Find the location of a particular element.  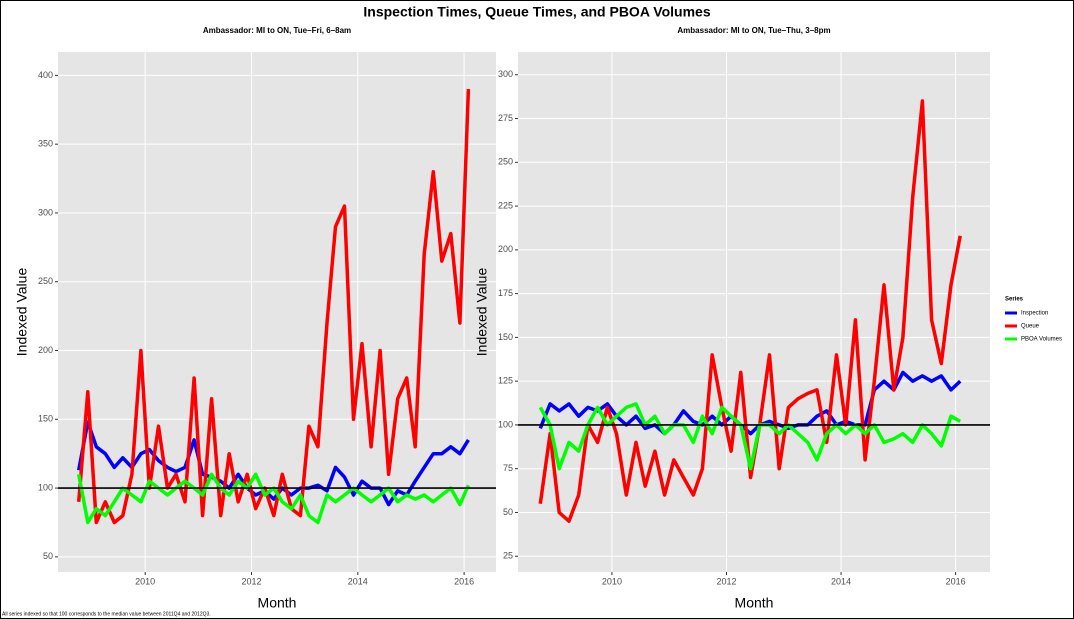

panel-title: Ambassador: MI to ON, Tue–Fri, 6–8am is located at coordinates (277, 30).